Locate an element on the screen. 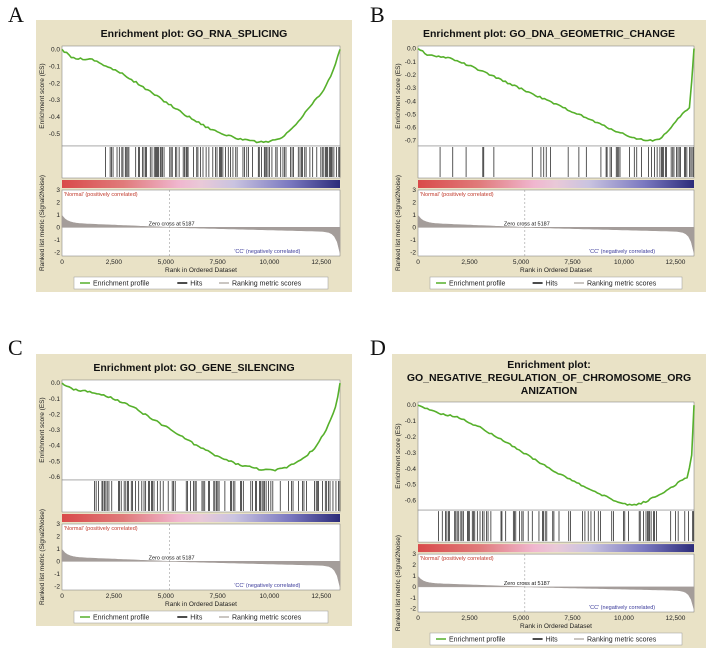 This screenshot has width=716, height=655. panel-letter-b: B is located at coordinates (377, 14).